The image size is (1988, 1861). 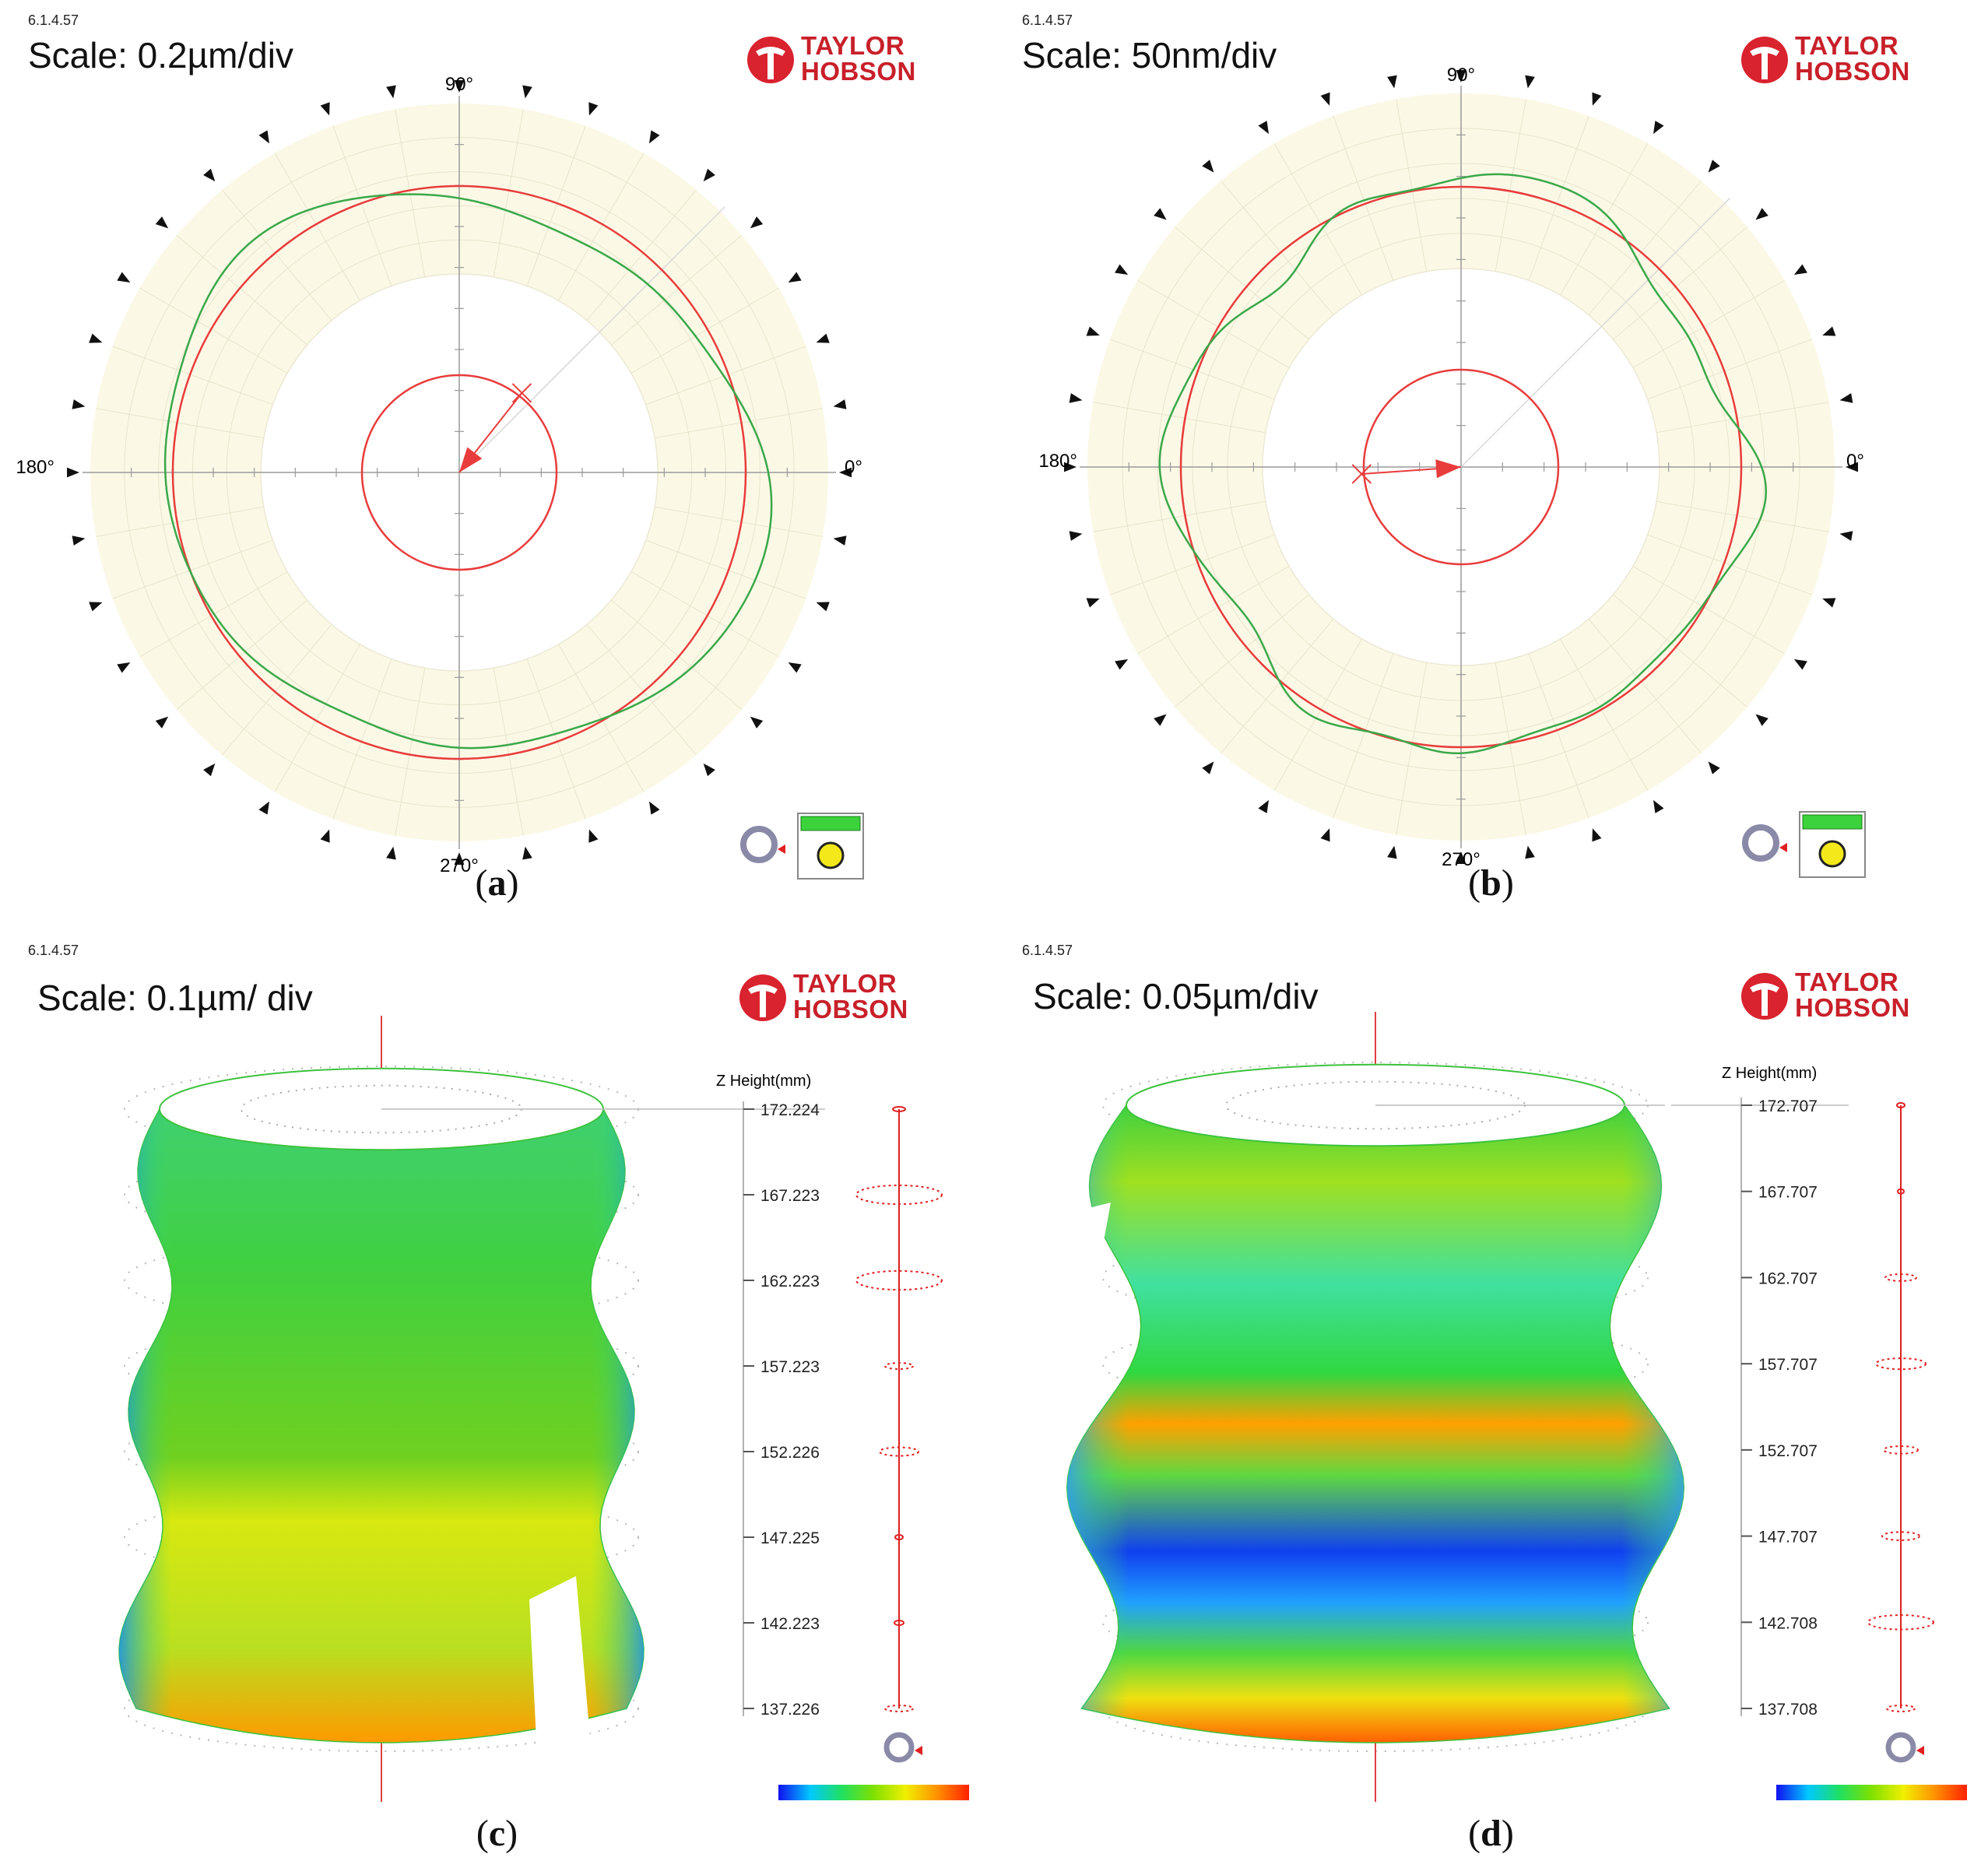 What do you see at coordinates (1871, 1793) in the screenshot?
I see `colour-scale-bar` at bounding box center [1871, 1793].